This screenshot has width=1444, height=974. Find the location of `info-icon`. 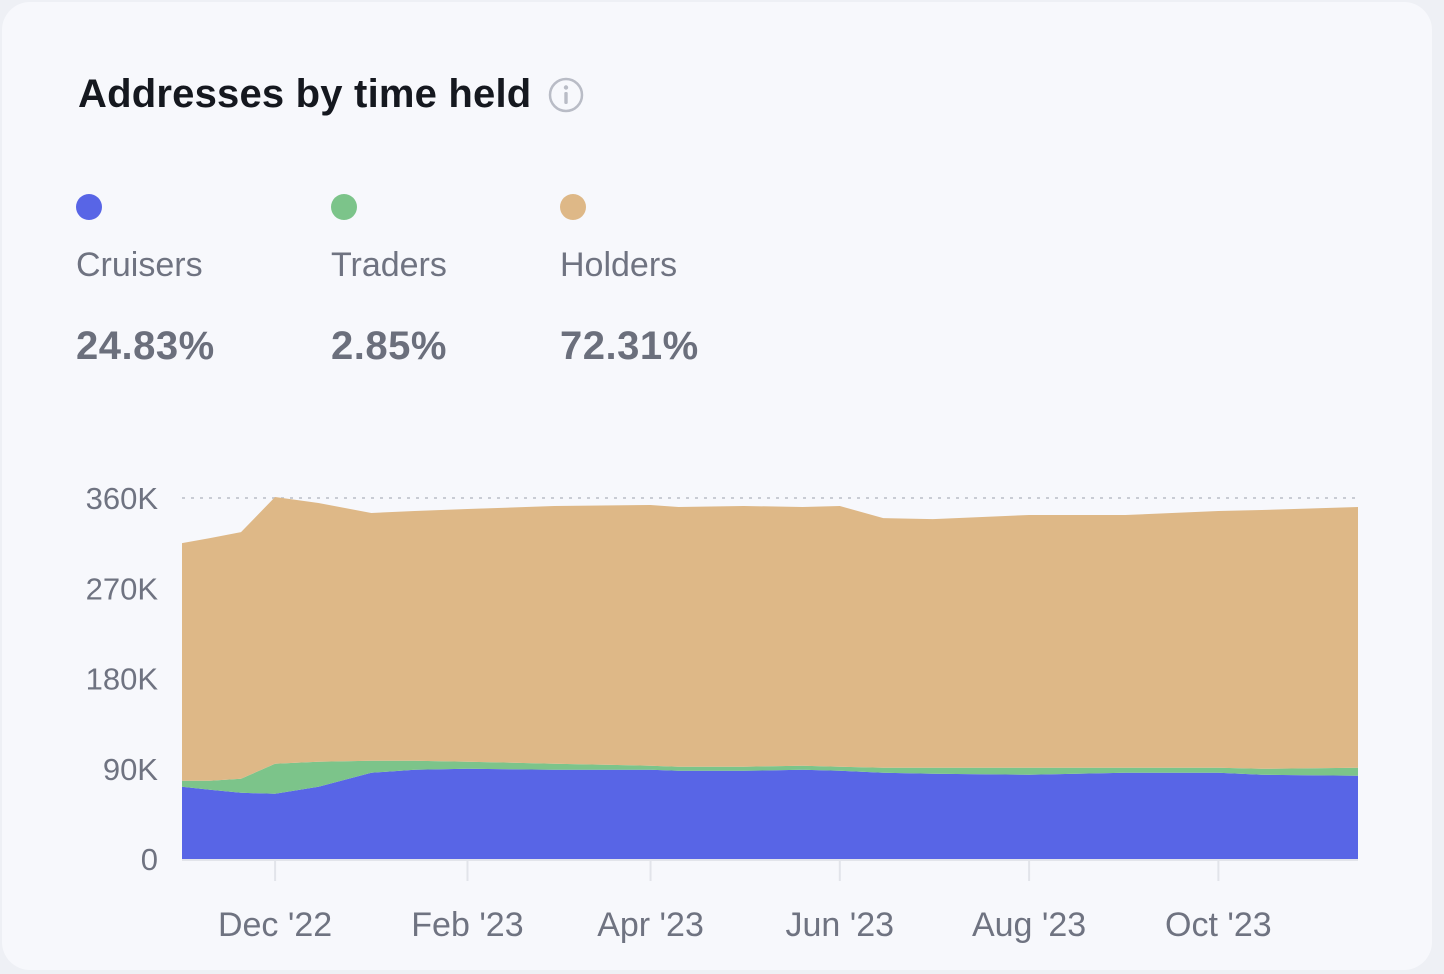

info-icon is located at coordinates (566, 95).